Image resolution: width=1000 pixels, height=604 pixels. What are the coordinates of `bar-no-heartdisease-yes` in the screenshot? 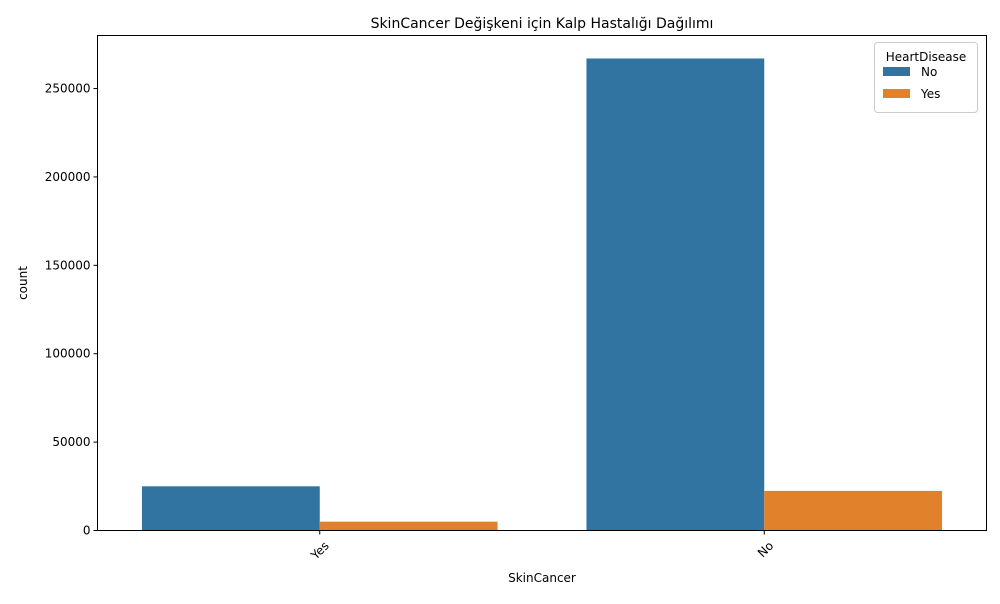 It's located at (853, 510).